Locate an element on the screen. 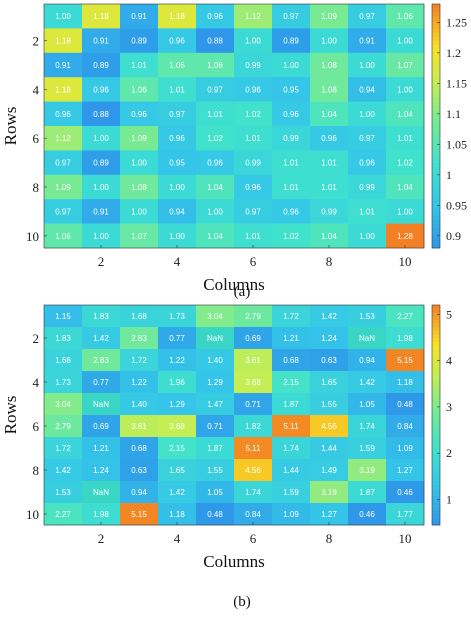 The height and width of the screenshot is (618, 471). cell-value-label: 0.94 is located at coordinates (367, 89).